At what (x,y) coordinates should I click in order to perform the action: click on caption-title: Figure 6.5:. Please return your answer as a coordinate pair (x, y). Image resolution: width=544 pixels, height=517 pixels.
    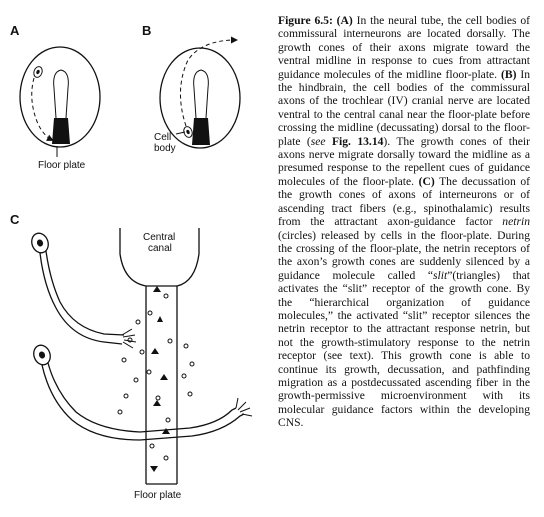
    Looking at the image, I should click on (305, 20).